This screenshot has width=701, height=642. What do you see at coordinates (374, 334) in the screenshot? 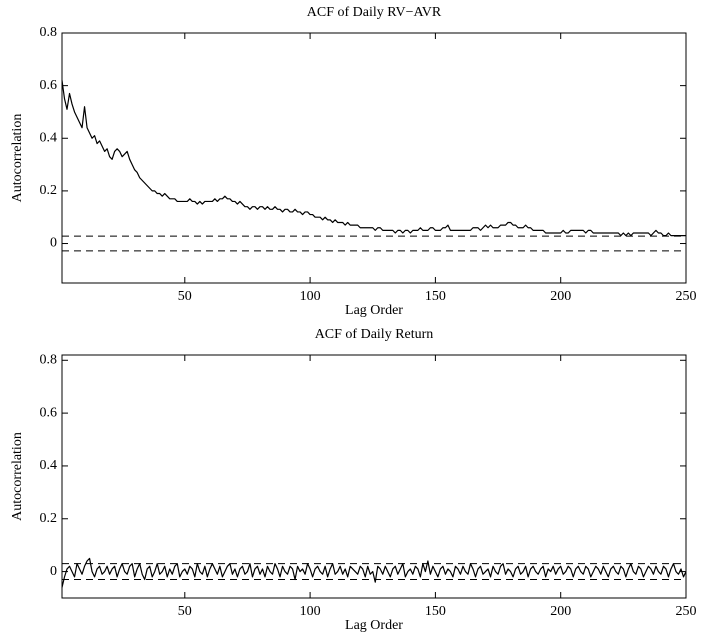
I see `chart-title: ACF of Daily Return` at bounding box center [374, 334].